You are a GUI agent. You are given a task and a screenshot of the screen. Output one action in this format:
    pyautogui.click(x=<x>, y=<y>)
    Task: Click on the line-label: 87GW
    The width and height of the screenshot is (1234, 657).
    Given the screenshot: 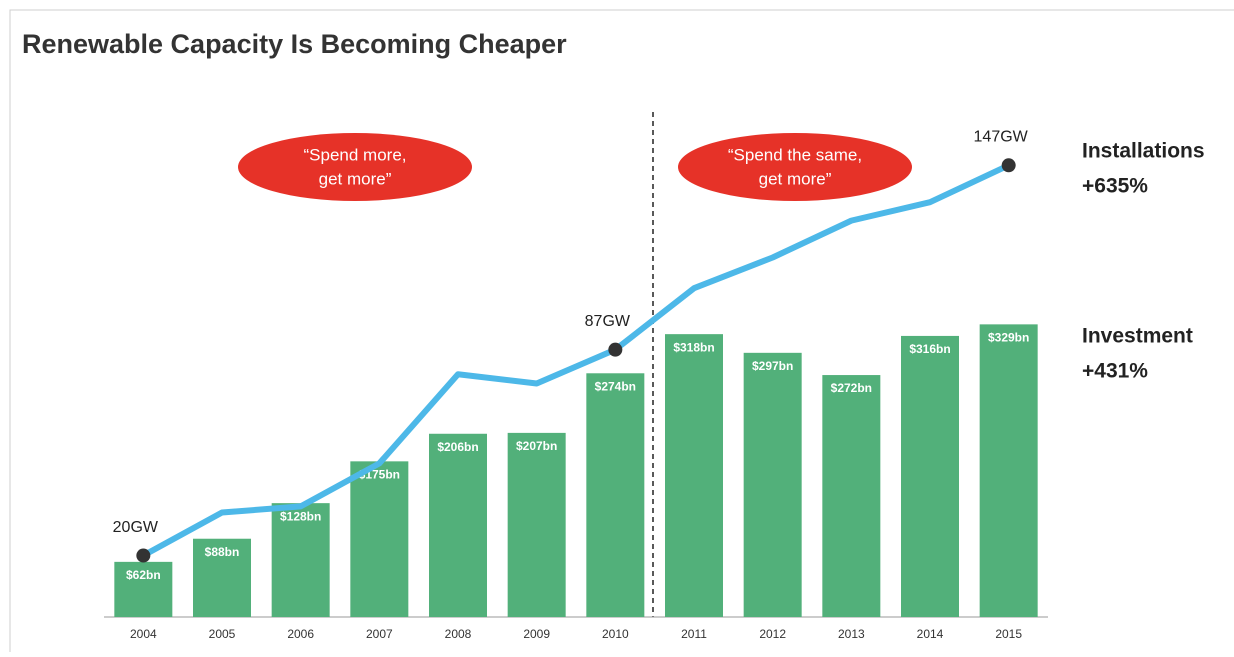 What is the action you would take?
    pyautogui.click(x=608, y=321)
    